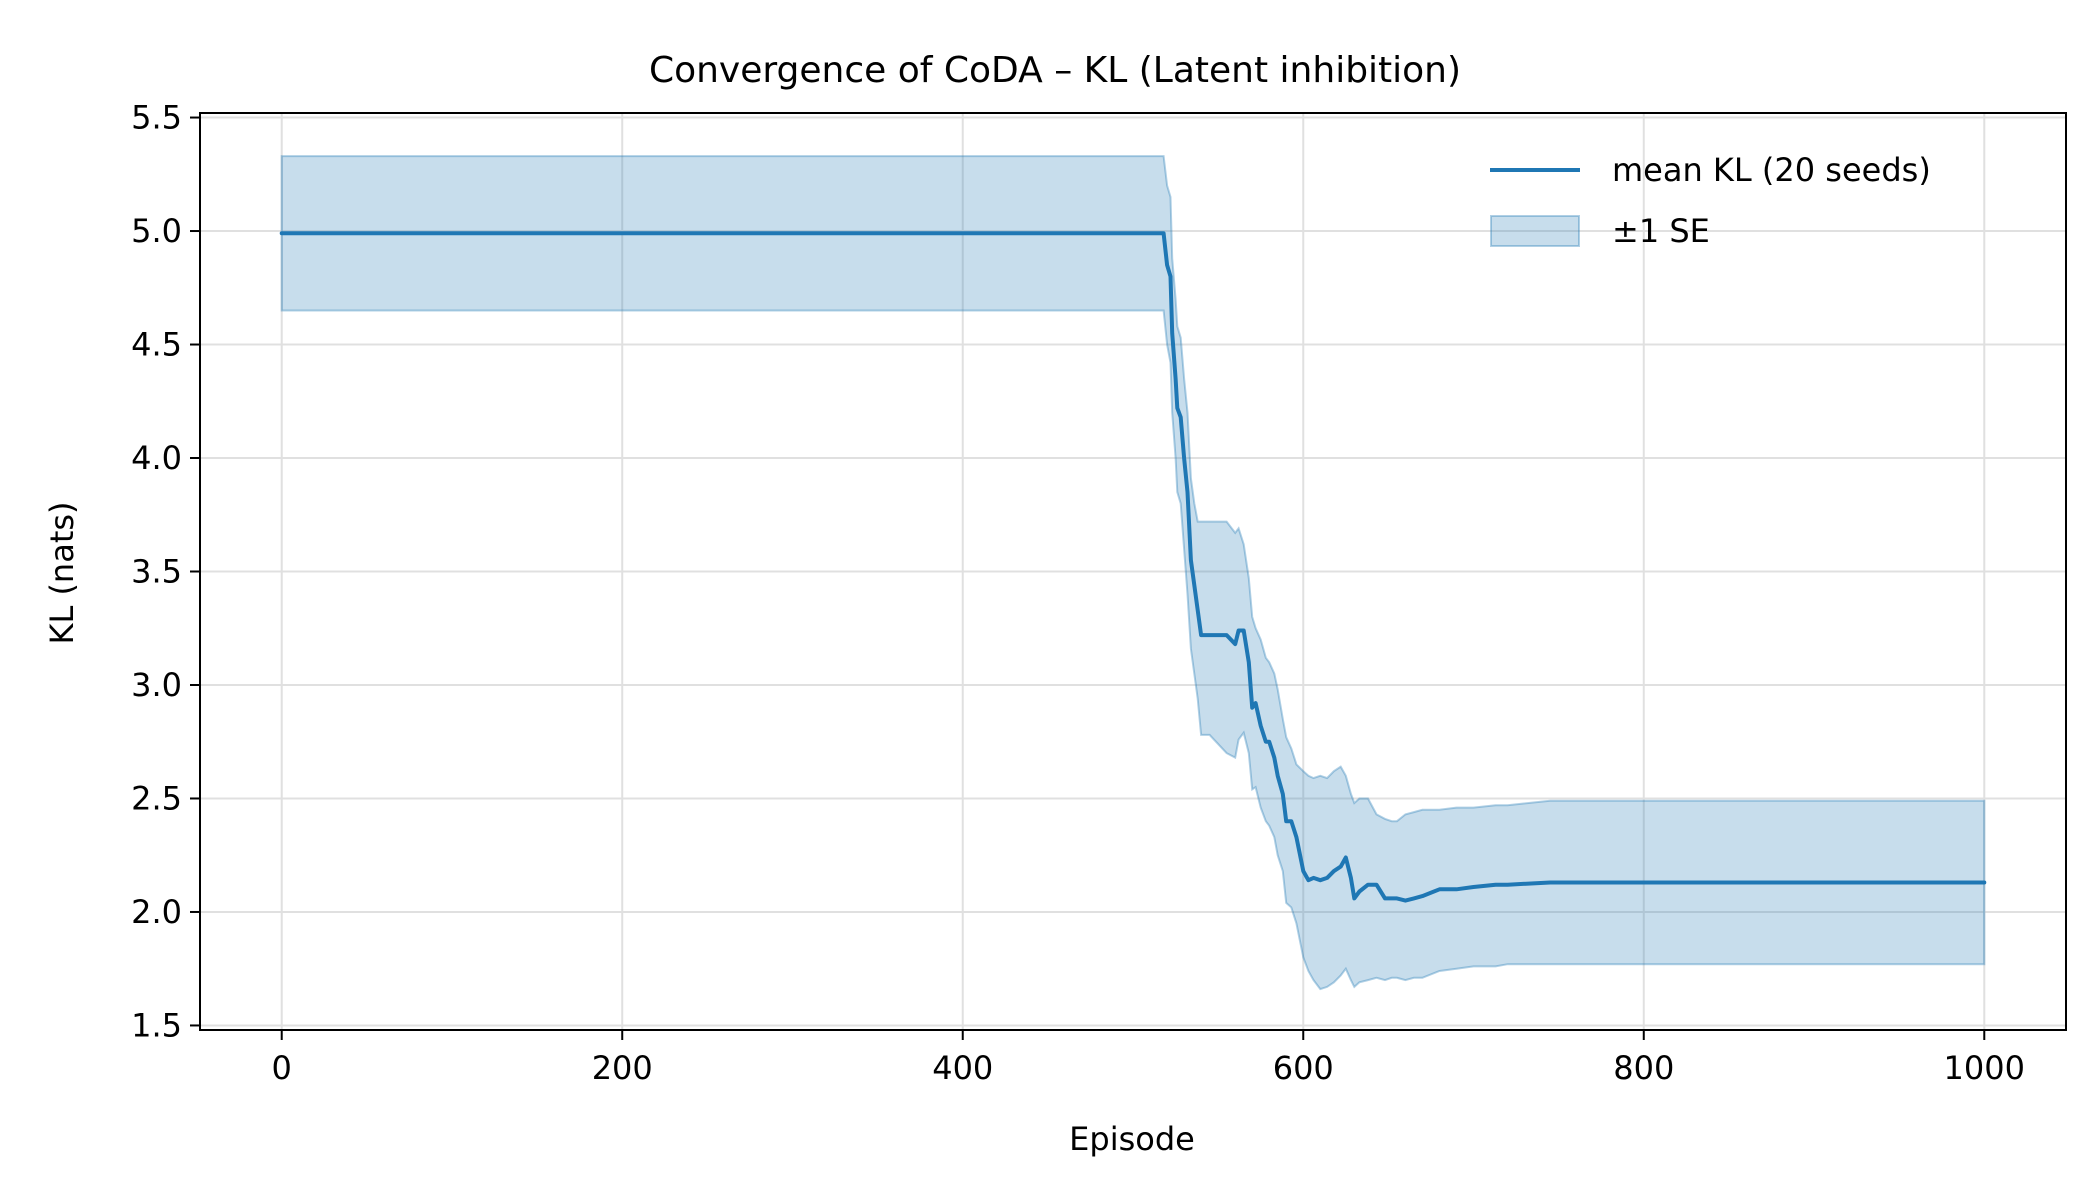 Image resolution: width=2100 pixels, height=1200 pixels. I want to click on x-tick-label: 0, so click(282, 1068).